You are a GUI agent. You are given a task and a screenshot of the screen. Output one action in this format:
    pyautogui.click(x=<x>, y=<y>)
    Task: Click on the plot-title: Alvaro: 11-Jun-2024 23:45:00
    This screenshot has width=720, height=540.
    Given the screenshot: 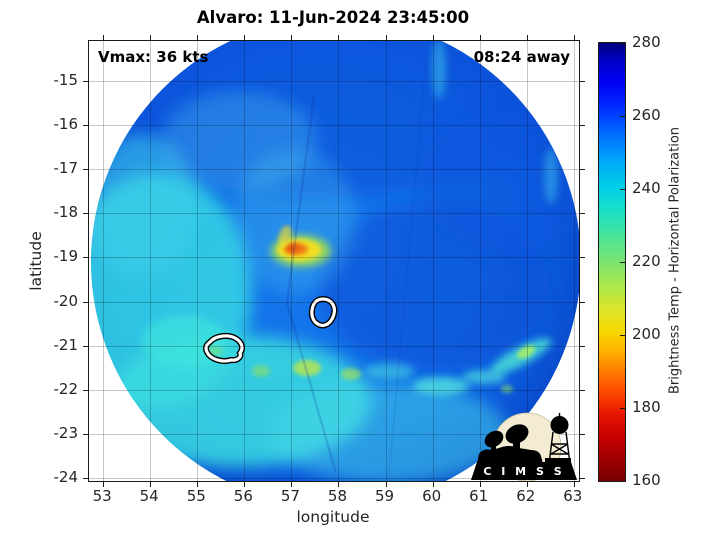 What is the action you would take?
    pyautogui.click(x=333, y=17)
    